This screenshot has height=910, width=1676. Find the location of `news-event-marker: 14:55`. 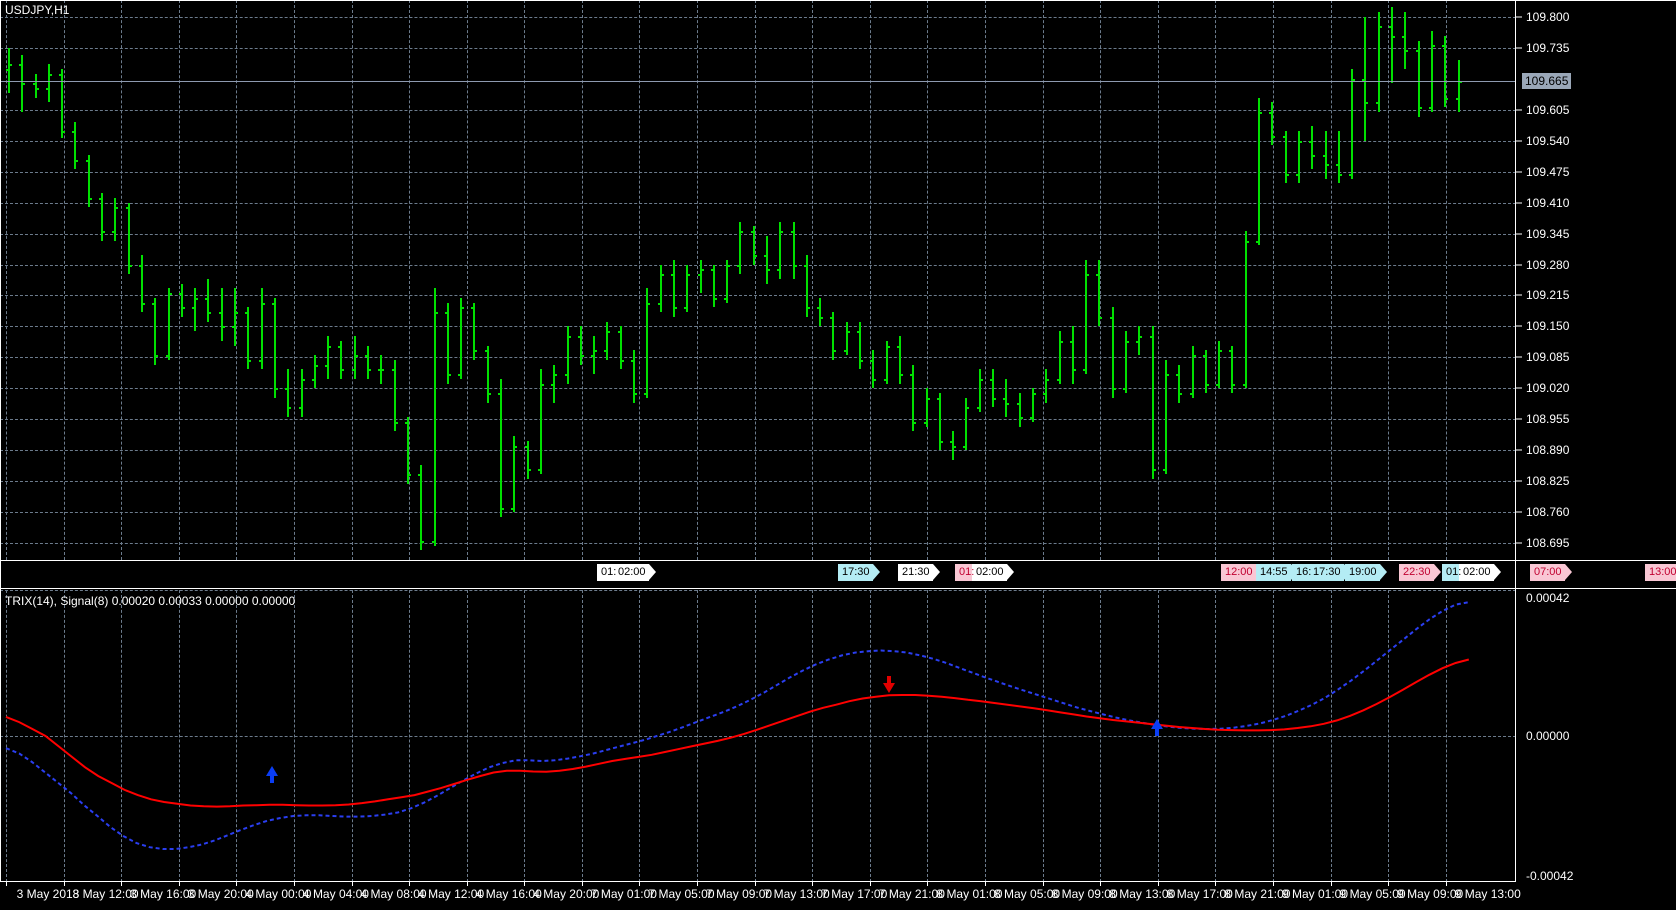

news-event-marker: 14:55 is located at coordinates (1276, 572).